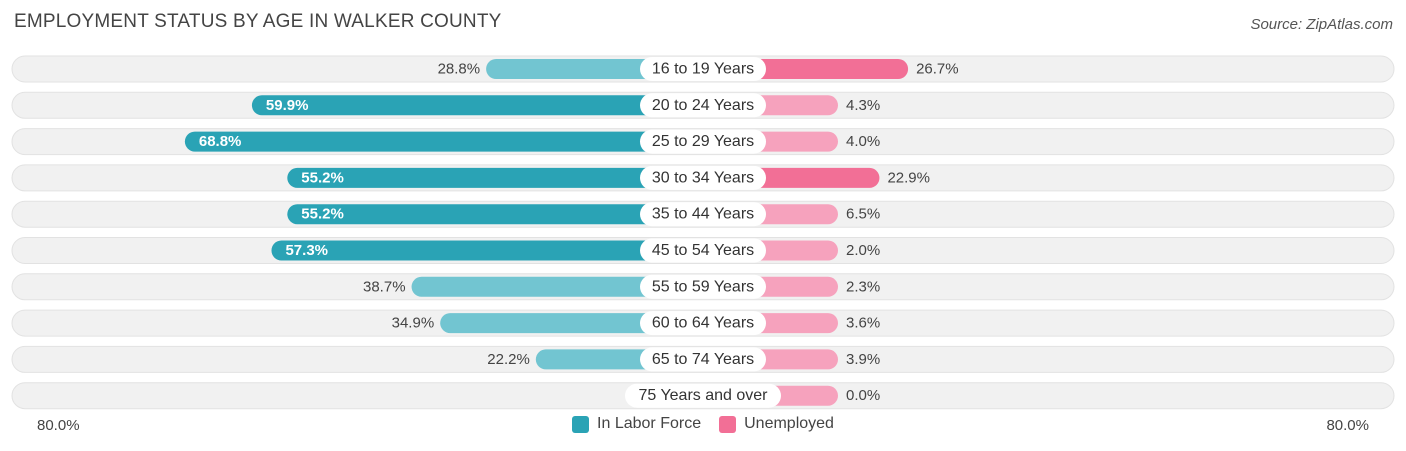 This screenshot has width=1406, height=451. I want to click on category-label: 30 to 34 Years, so click(703, 177).